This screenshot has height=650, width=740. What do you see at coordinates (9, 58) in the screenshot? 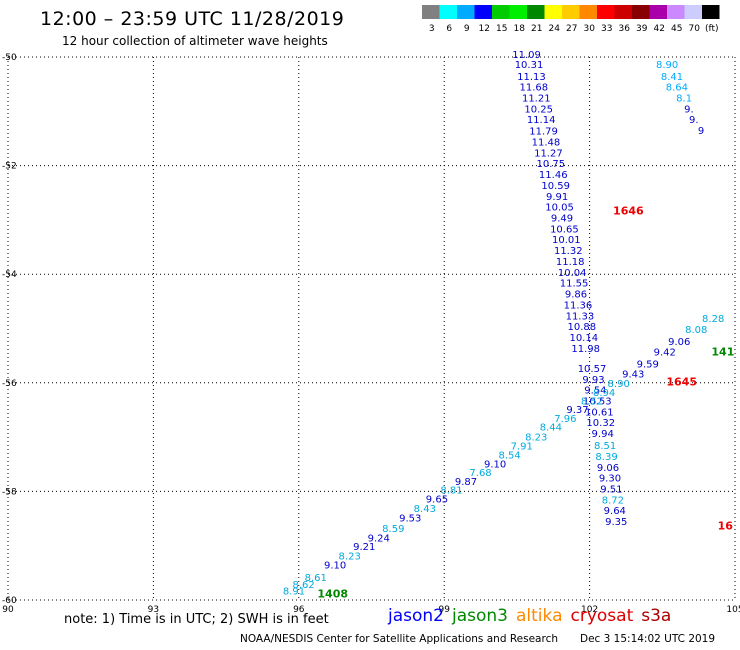
I see `lat-label: -50` at bounding box center [9, 58].